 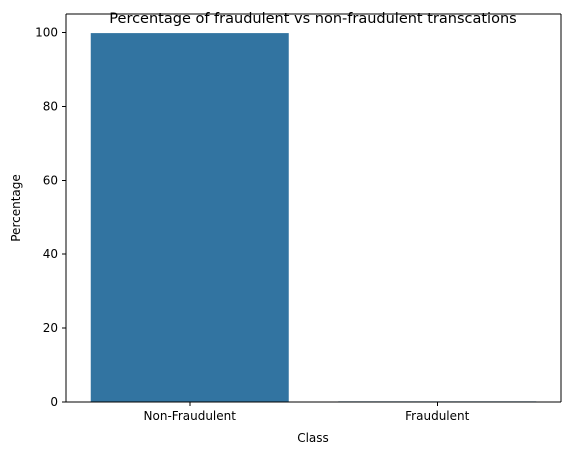 What do you see at coordinates (437, 416) in the screenshot?
I see `x-tick-label: Fraudulent` at bounding box center [437, 416].